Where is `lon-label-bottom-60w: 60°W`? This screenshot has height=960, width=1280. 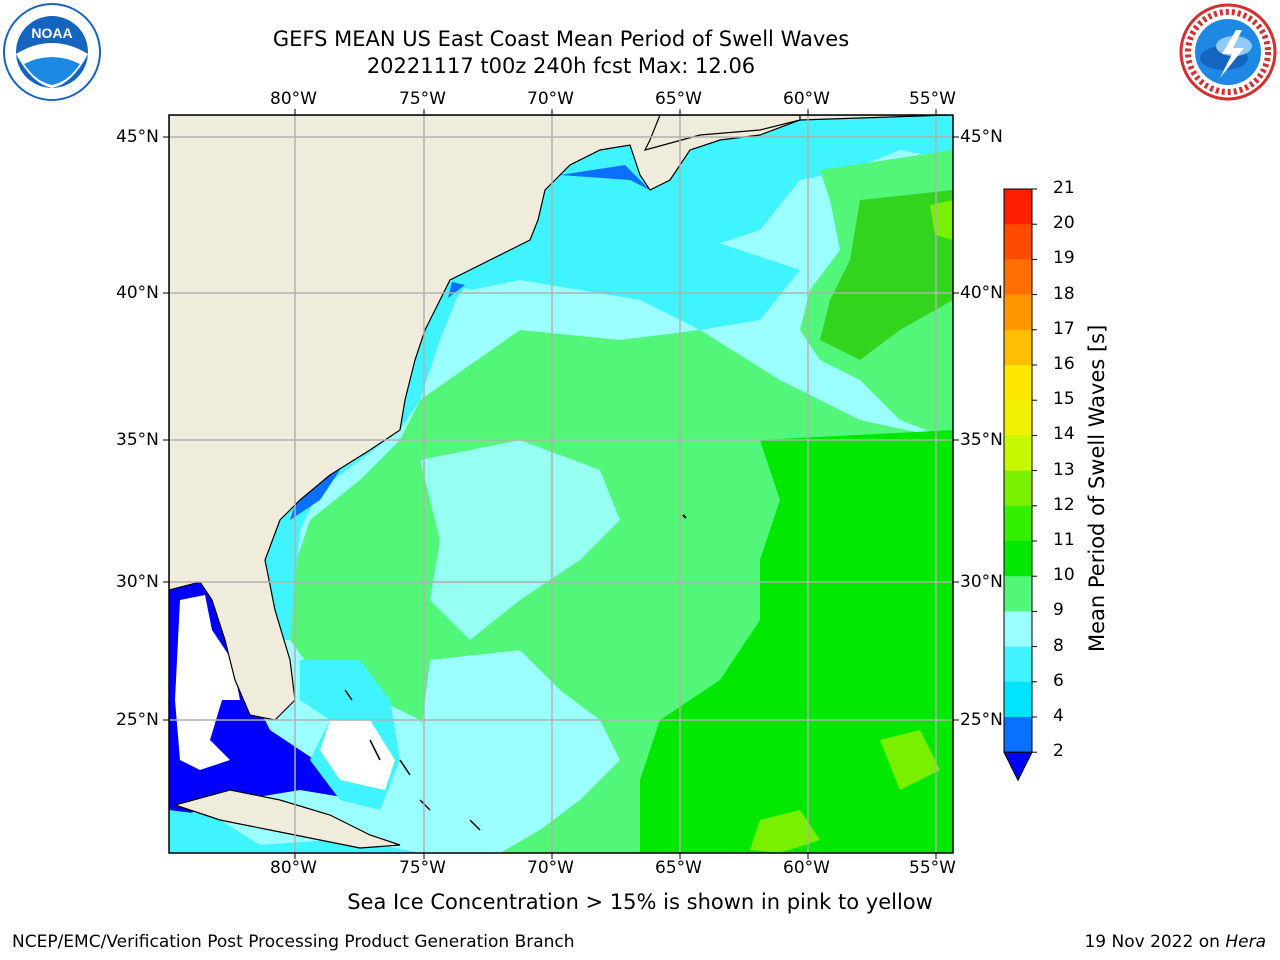 lon-label-bottom-60w: 60°W is located at coordinates (806, 868).